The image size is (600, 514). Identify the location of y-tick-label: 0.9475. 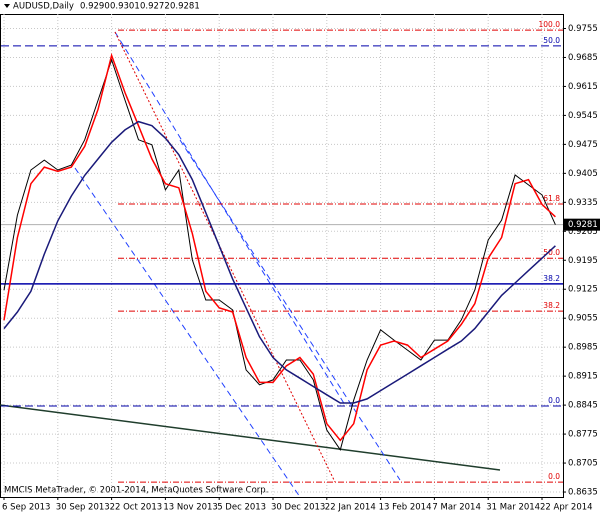
(583, 145).